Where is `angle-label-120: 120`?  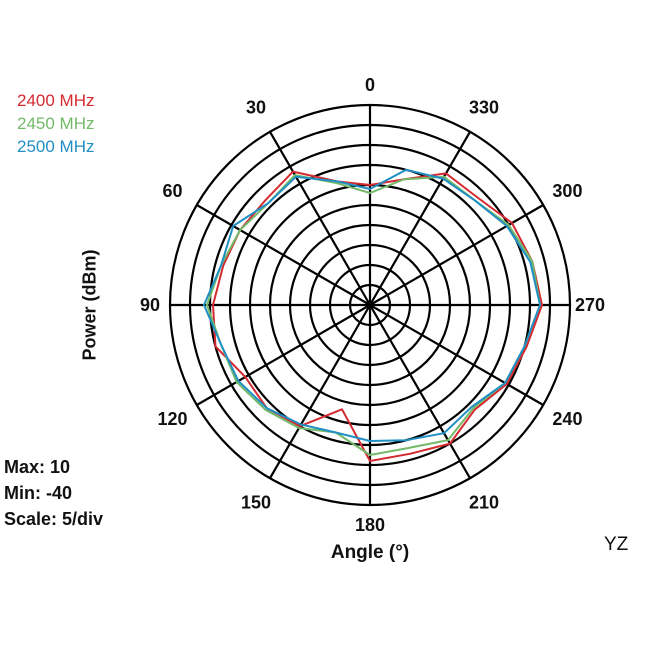 angle-label-120: 120 is located at coordinates (173, 419).